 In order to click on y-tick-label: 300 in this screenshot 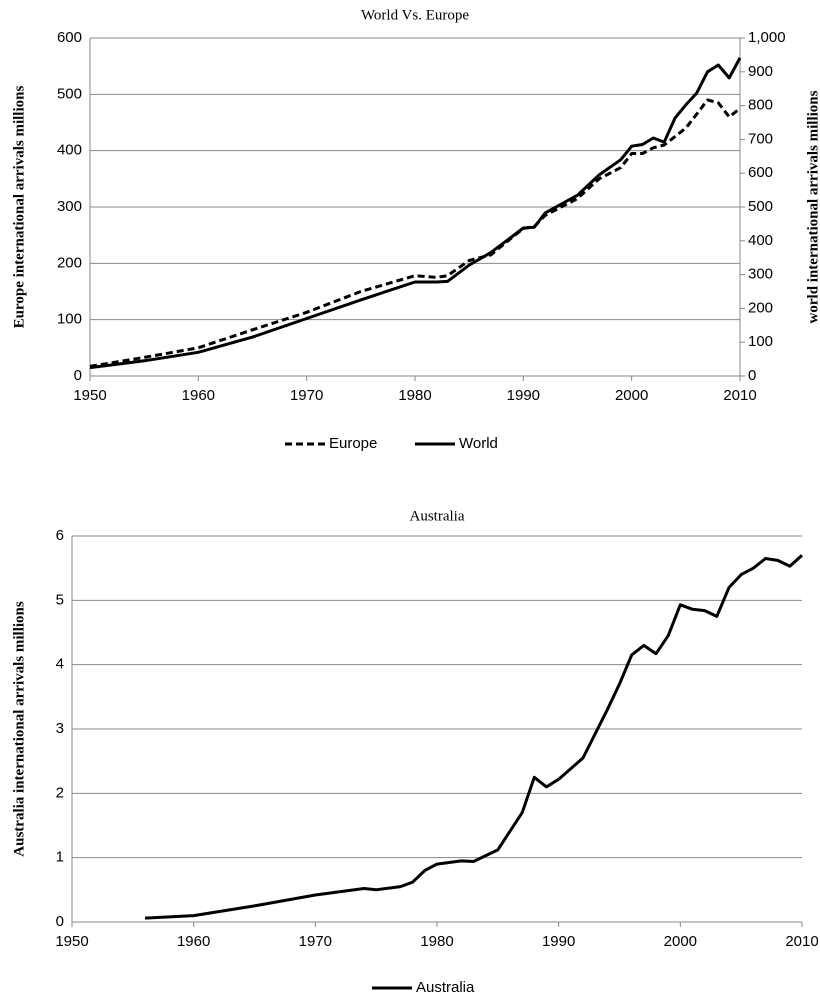, I will do `click(69, 206)`.